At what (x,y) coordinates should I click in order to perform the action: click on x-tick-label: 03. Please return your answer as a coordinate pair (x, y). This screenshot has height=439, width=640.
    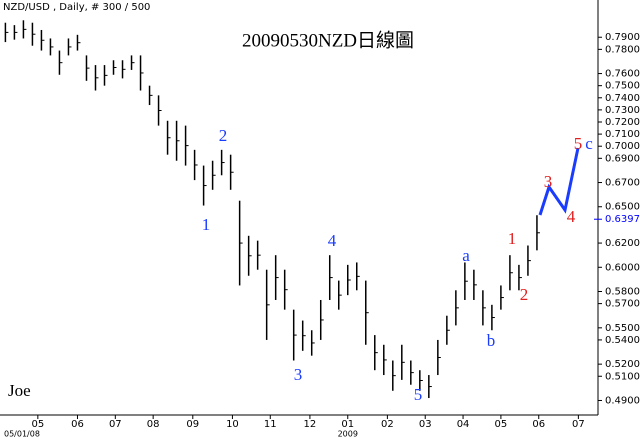
    Looking at the image, I should click on (425, 424).